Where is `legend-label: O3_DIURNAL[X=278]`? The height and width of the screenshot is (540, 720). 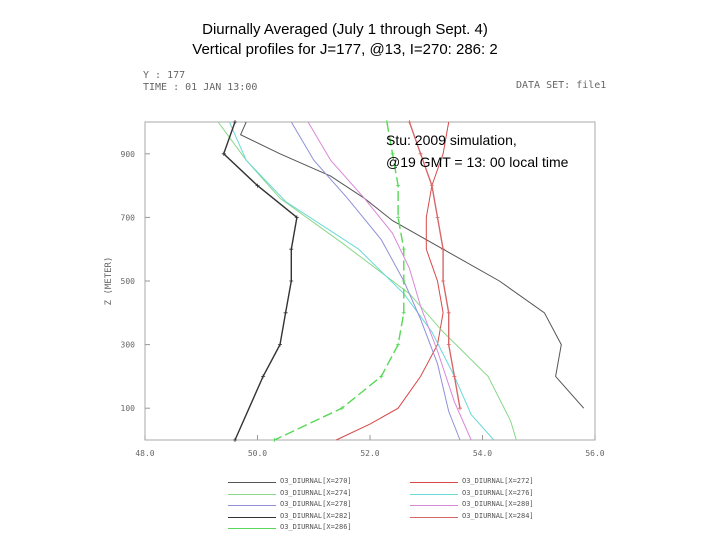 legend-label: O3_DIURNAL[X=278] is located at coordinates (316, 504).